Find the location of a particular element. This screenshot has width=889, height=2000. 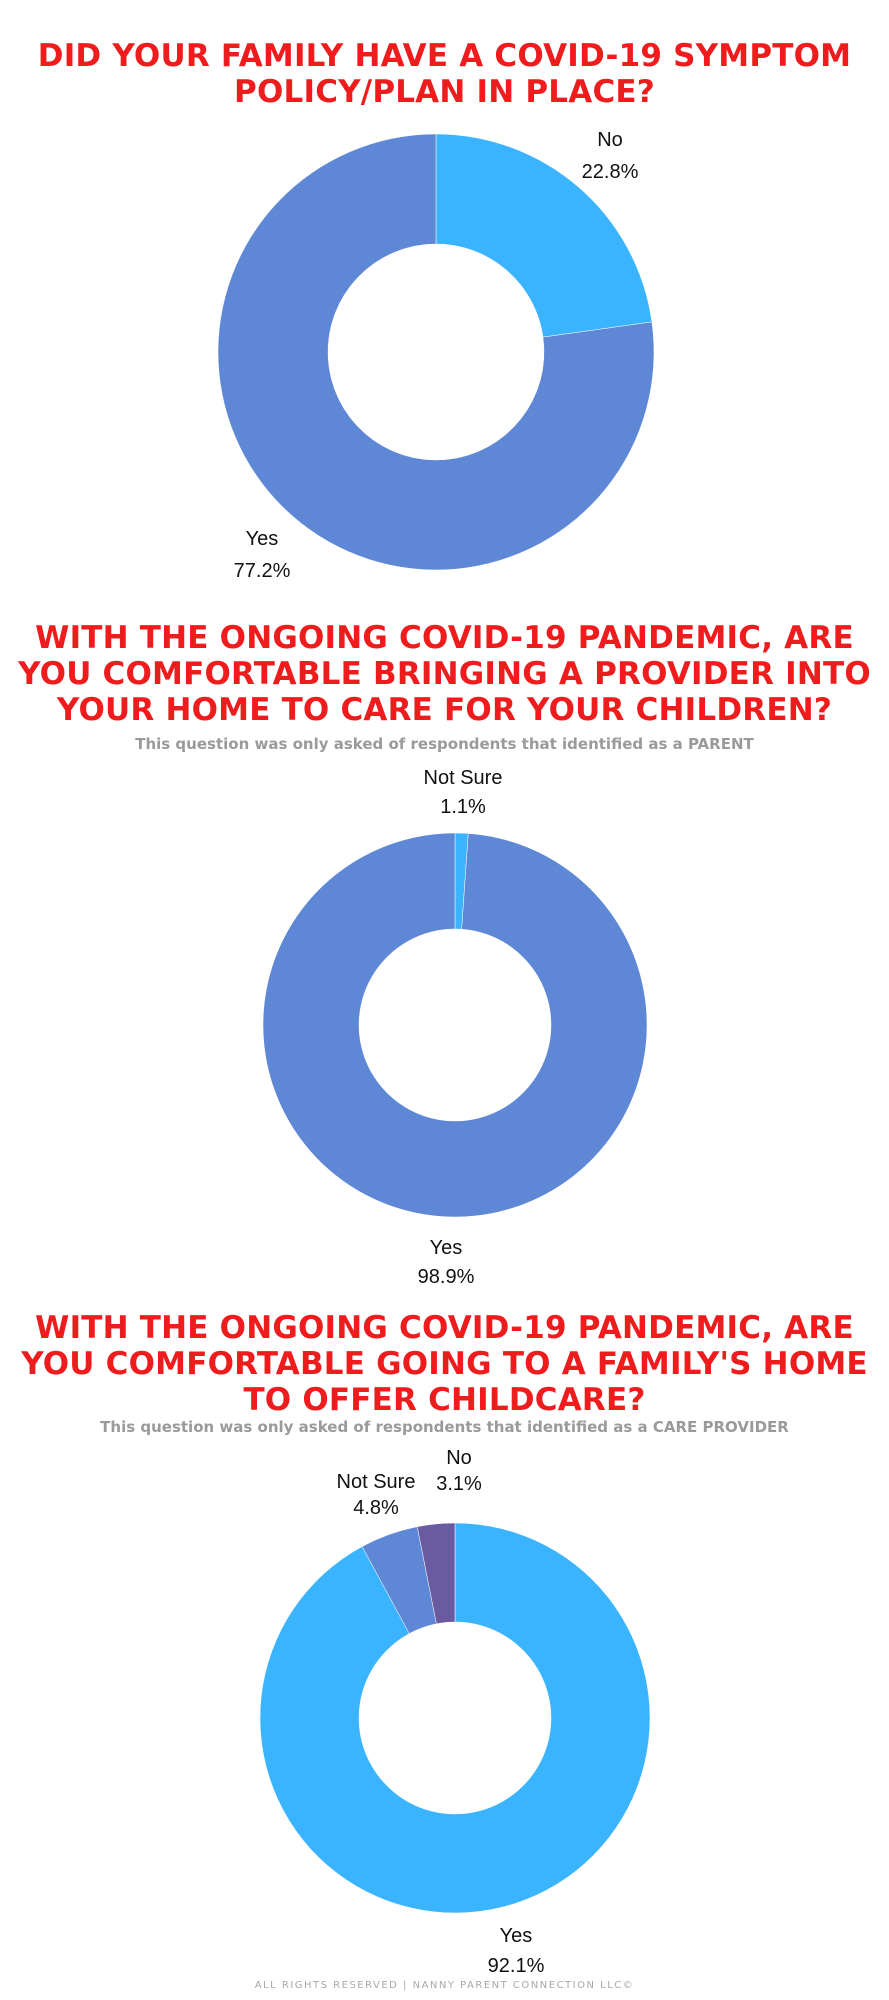

chart-1-value-yes: 77.2% is located at coordinates (262, 571).